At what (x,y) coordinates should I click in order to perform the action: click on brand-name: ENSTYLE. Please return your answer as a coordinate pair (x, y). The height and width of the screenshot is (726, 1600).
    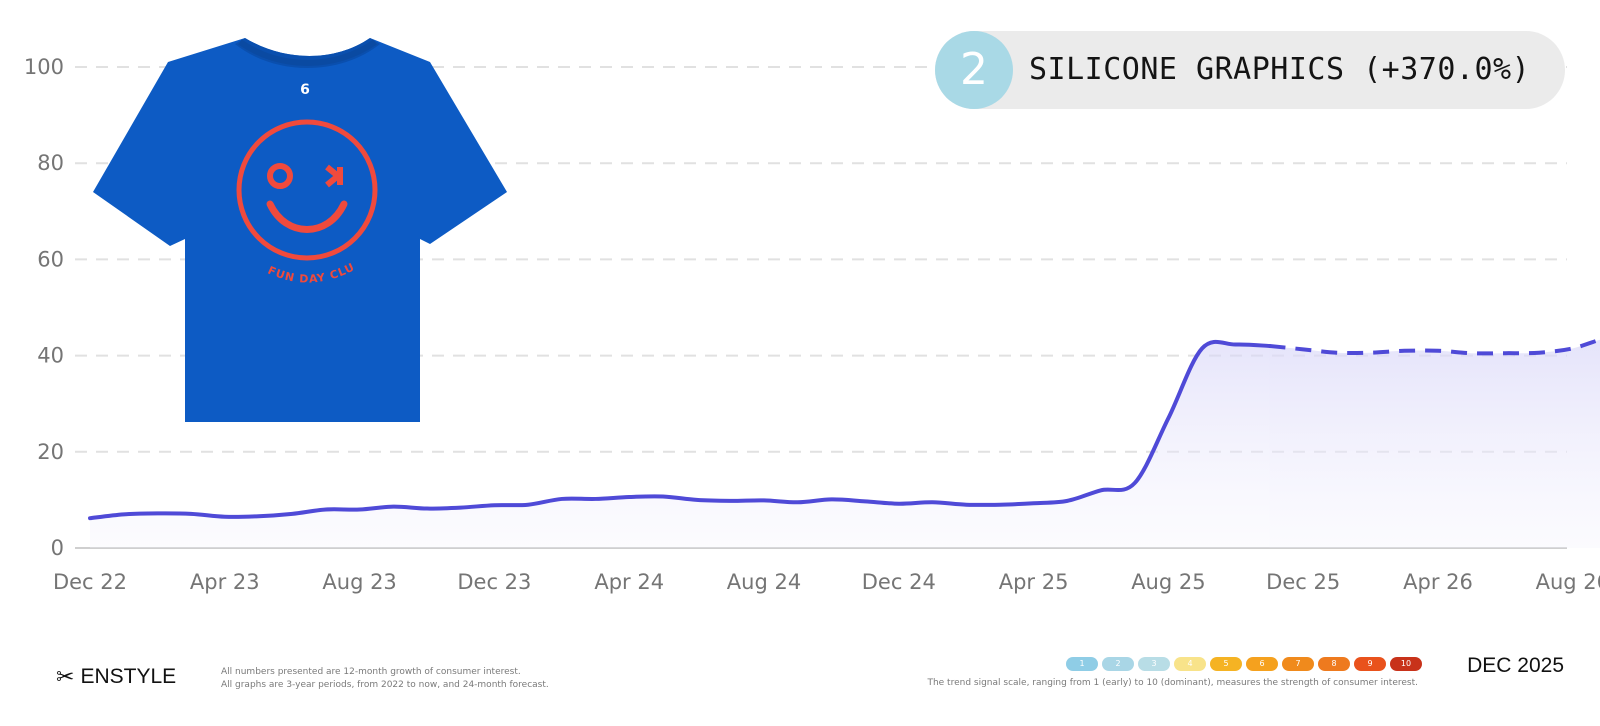
    Looking at the image, I should click on (128, 676).